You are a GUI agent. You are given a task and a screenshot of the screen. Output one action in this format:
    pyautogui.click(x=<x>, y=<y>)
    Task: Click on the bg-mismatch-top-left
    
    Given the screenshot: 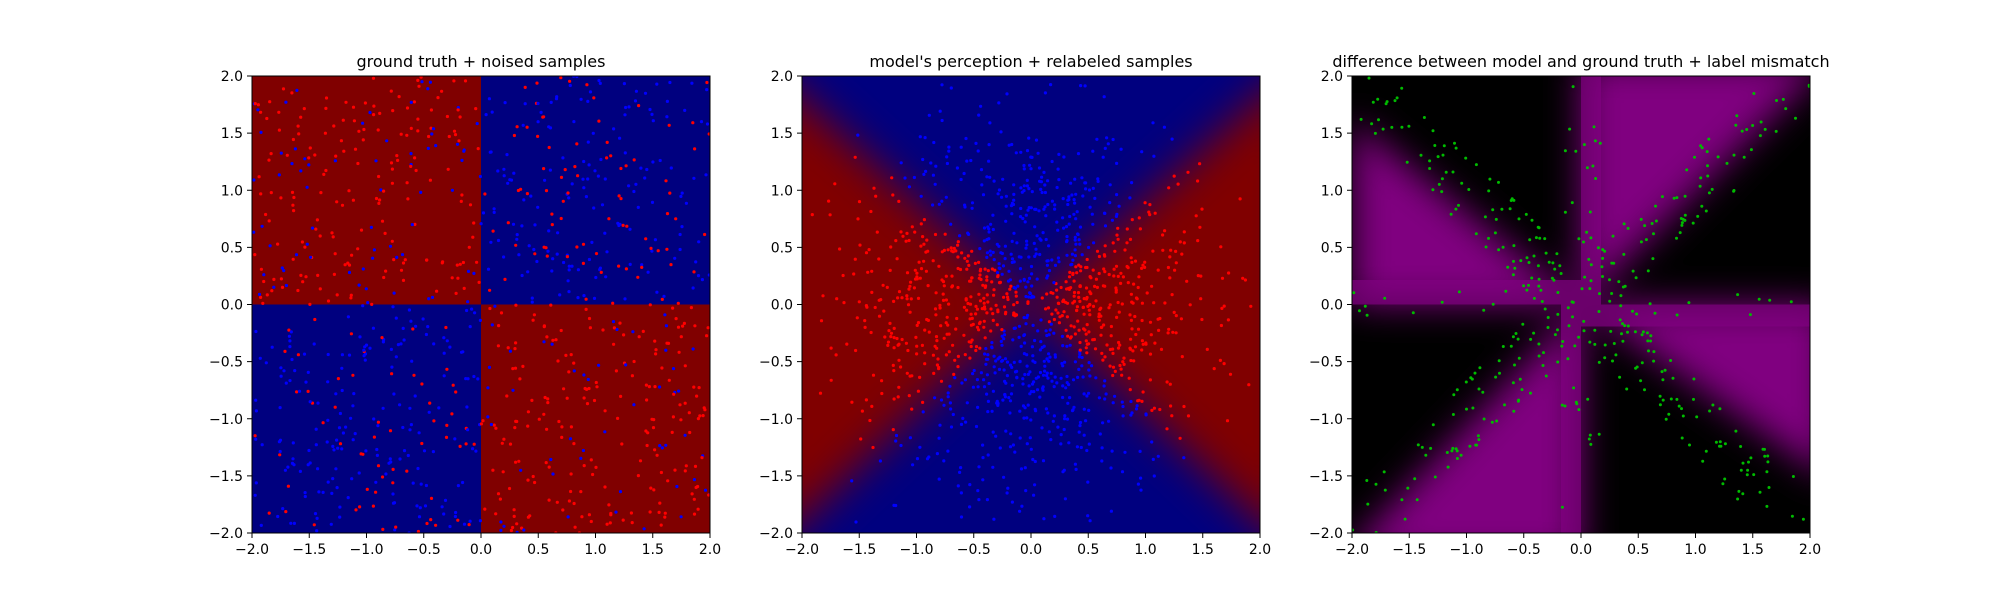 What is the action you would take?
    pyautogui.click(x=1466, y=212)
    